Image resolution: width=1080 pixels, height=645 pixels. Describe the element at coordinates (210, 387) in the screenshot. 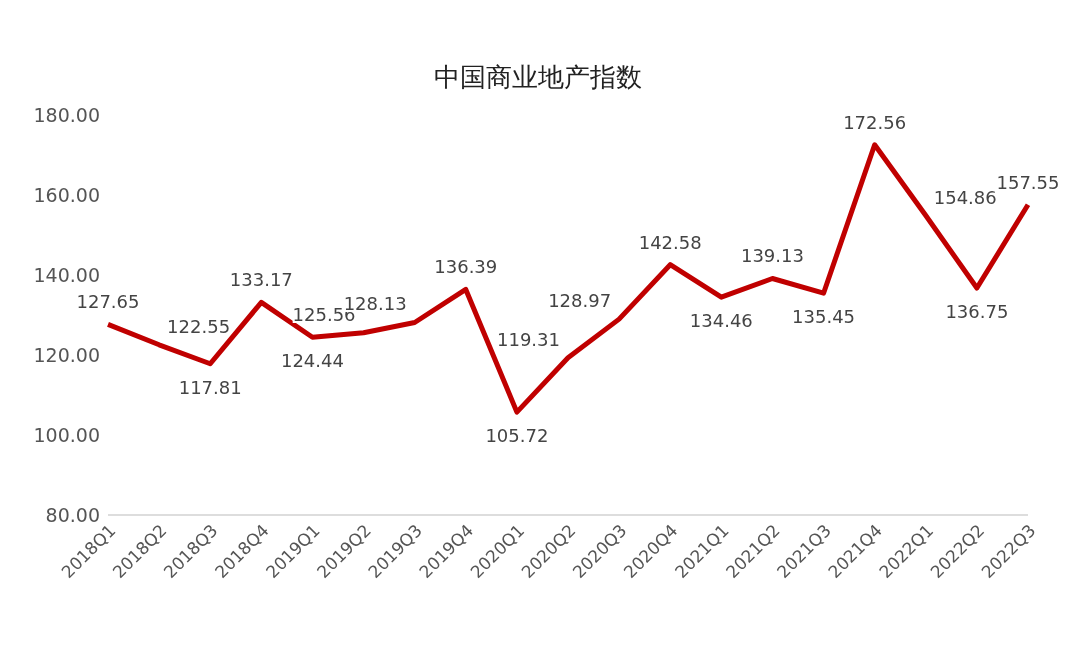

I see `data-label: 117.81` at that location.